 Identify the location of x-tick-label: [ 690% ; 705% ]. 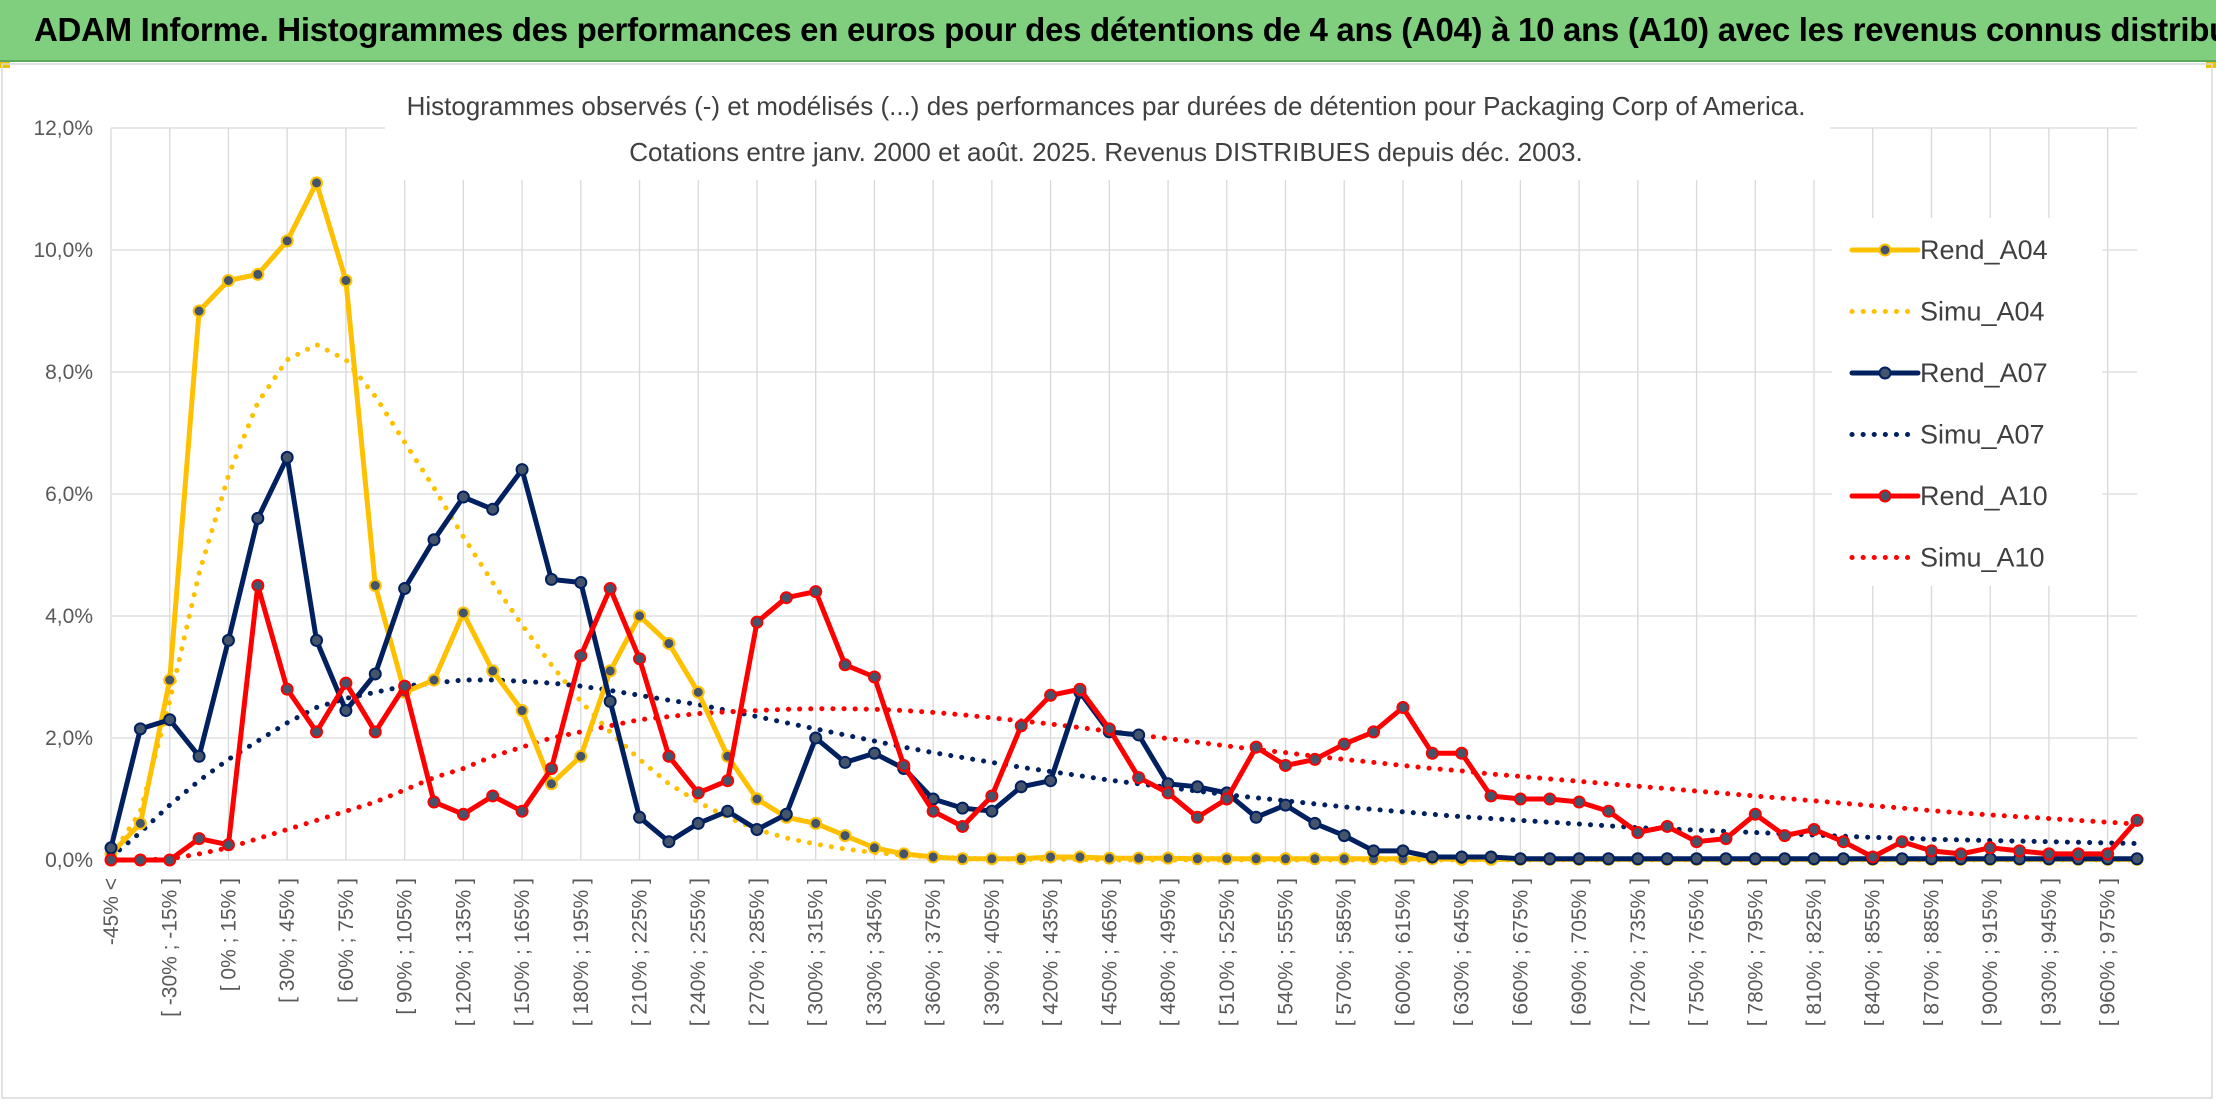
(1579, 952).